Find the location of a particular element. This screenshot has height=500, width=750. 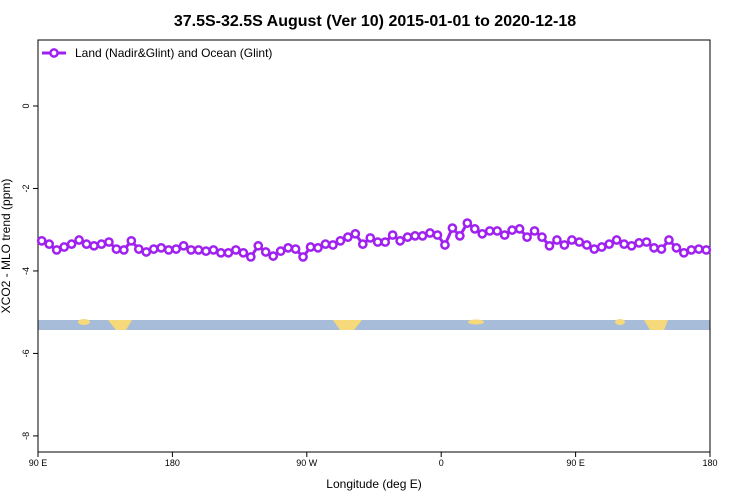

legend-label: Land (Nadir&Glint) and Ocean (Glint) is located at coordinates (173, 53).